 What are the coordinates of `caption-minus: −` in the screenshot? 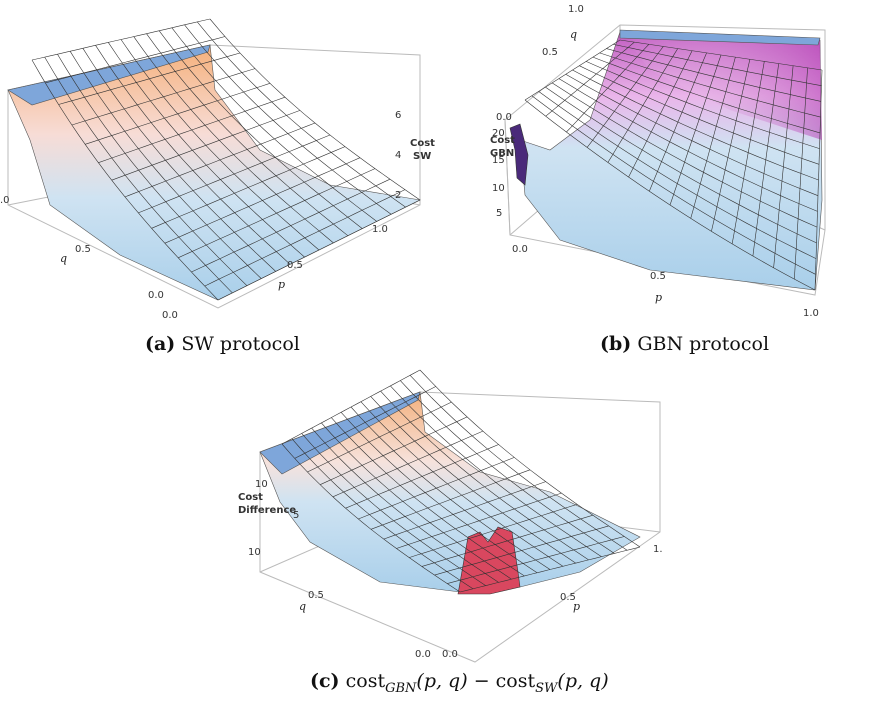 It's located at (481, 681).